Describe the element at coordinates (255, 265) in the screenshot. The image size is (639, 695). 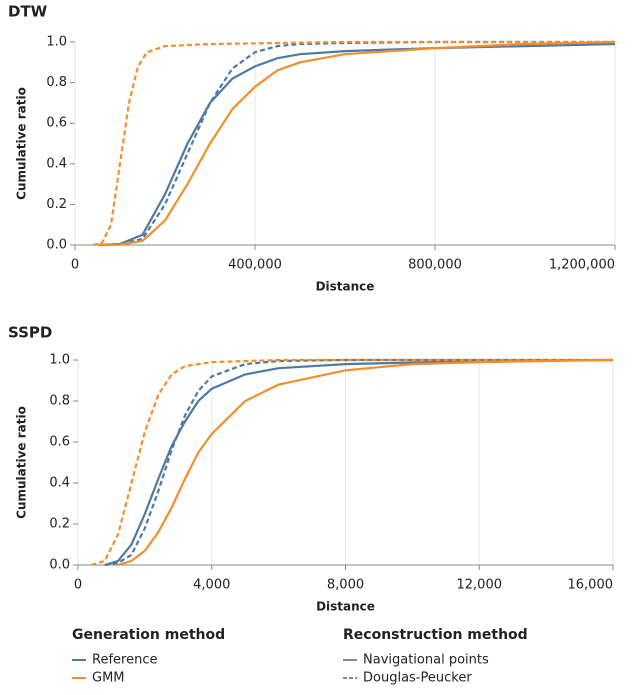
I see `x-tick-label: 400,000` at that location.